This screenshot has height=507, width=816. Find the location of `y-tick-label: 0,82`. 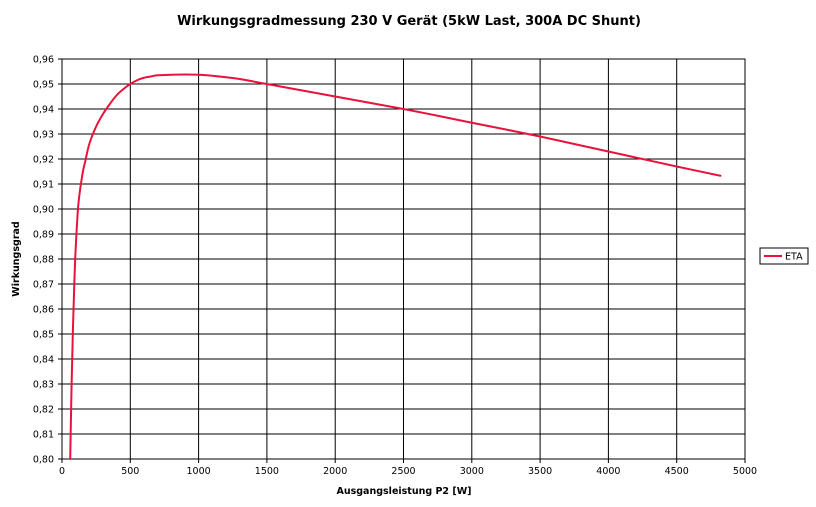

y-tick-label: 0,82 is located at coordinates (43, 410).